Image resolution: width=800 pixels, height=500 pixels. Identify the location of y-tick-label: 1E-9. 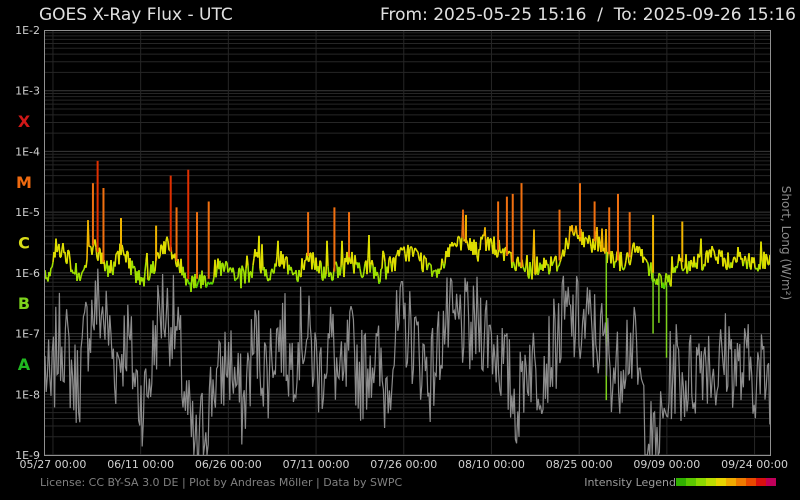
(27, 455).